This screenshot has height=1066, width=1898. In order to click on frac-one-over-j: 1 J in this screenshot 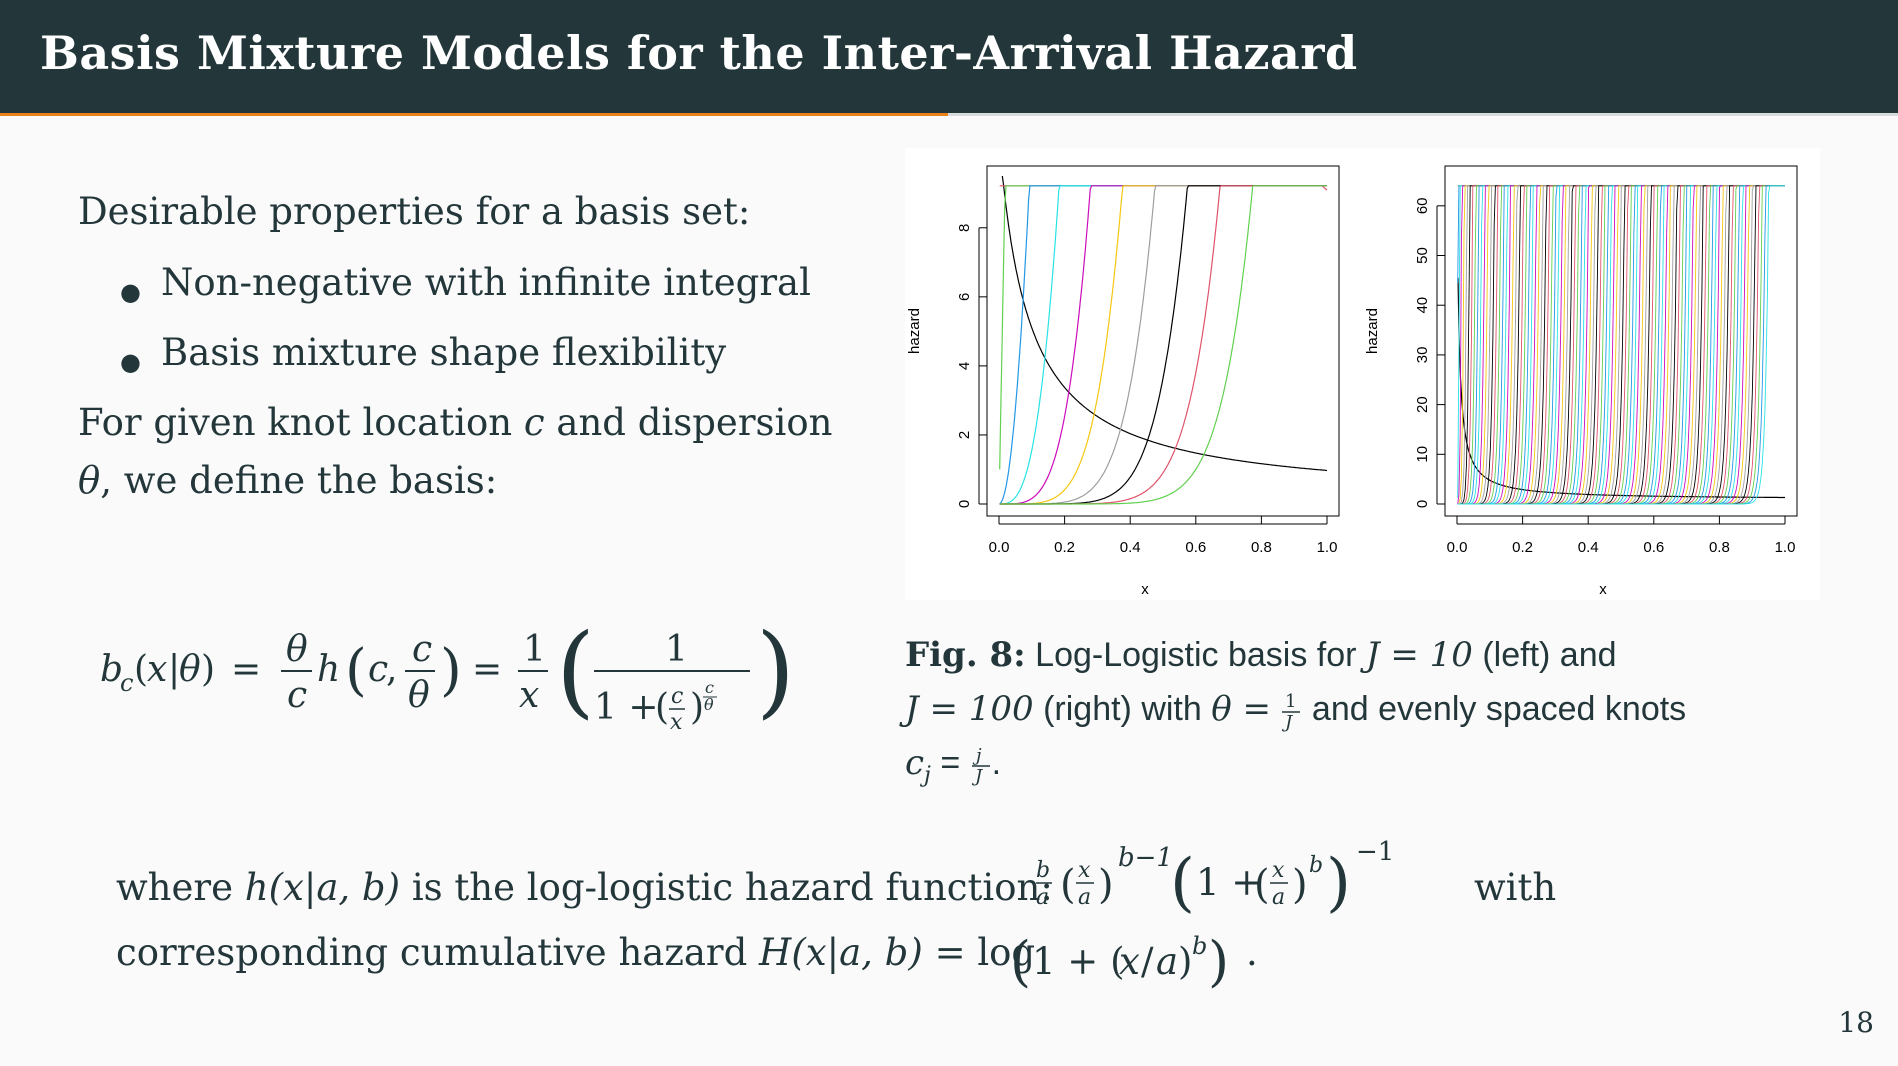, I will do `click(1291, 712)`.